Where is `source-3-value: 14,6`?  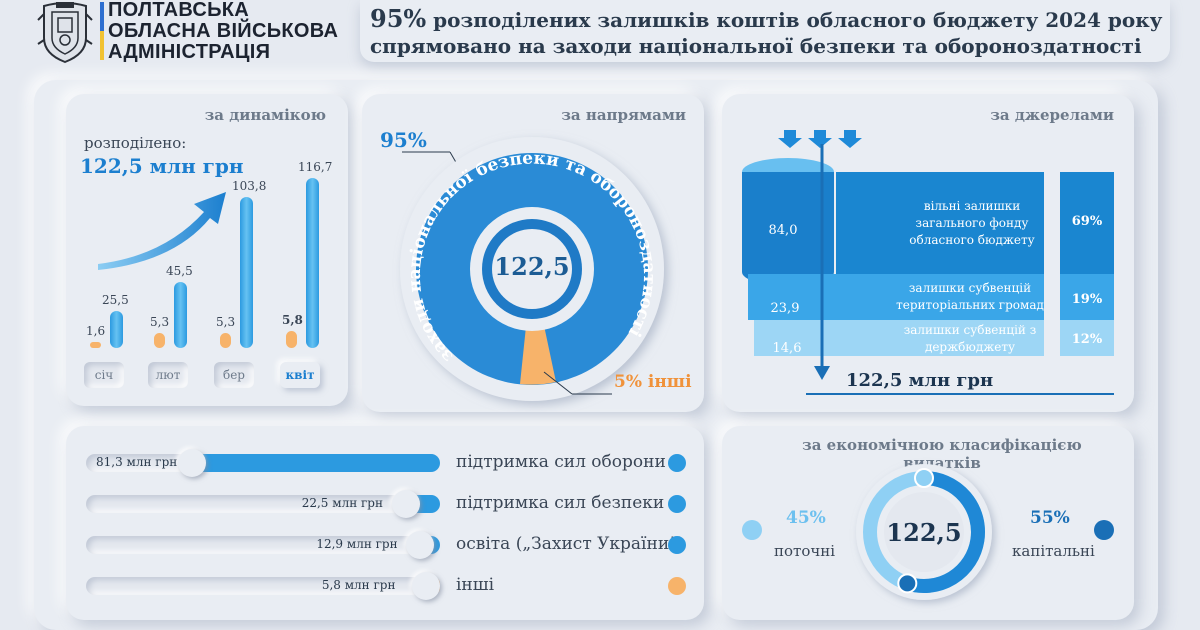
source-3-value: 14,6 is located at coordinates (787, 348).